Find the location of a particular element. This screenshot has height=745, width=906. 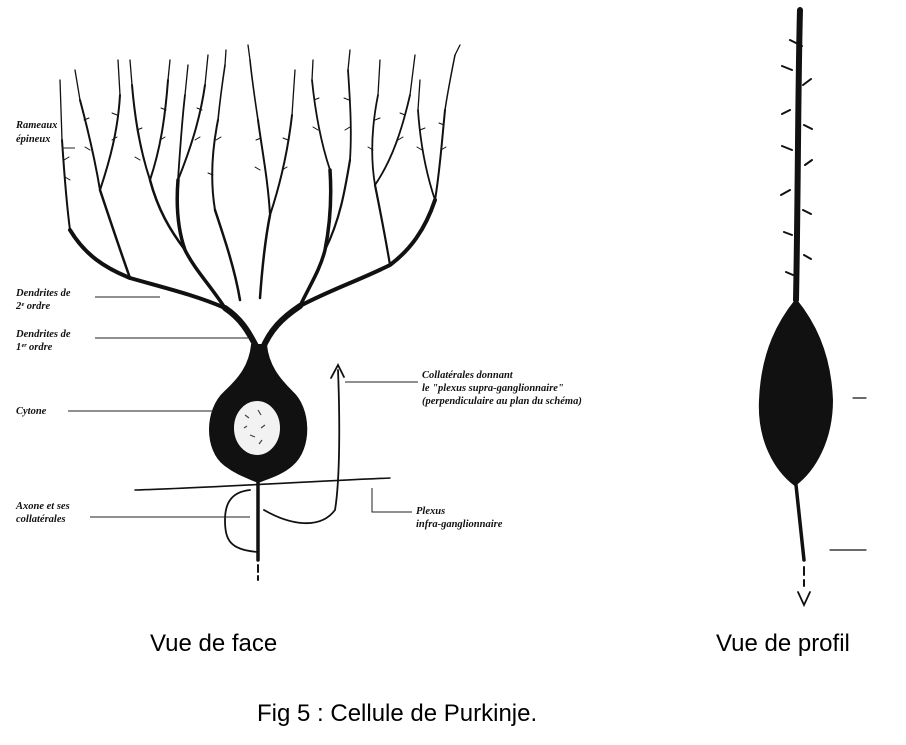

caption-front-view: Vue de face is located at coordinates (214, 643).